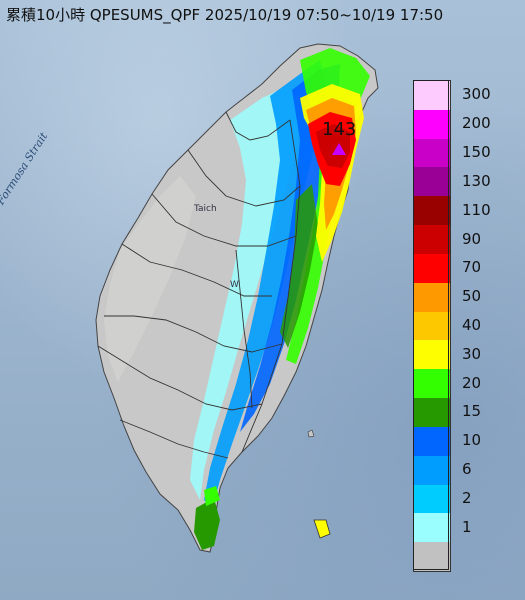 Image resolution: width=525 pixels, height=600 pixels. Describe the element at coordinates (467, 497) in the screenshot. I see `legend-label: 2` at that location.